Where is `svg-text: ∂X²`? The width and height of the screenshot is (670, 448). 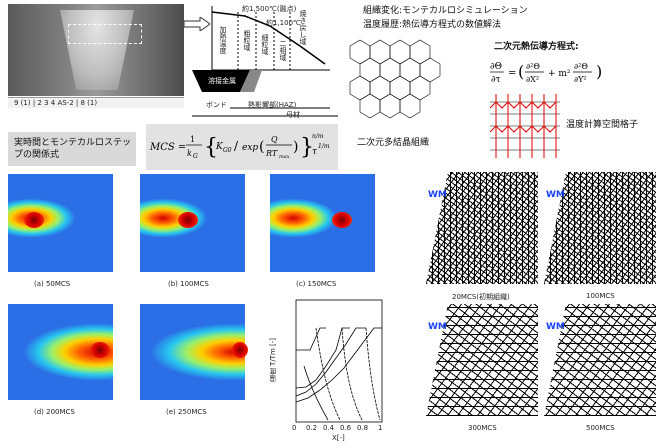
svg-text: ∂X² is located at coordinates (532, 79).